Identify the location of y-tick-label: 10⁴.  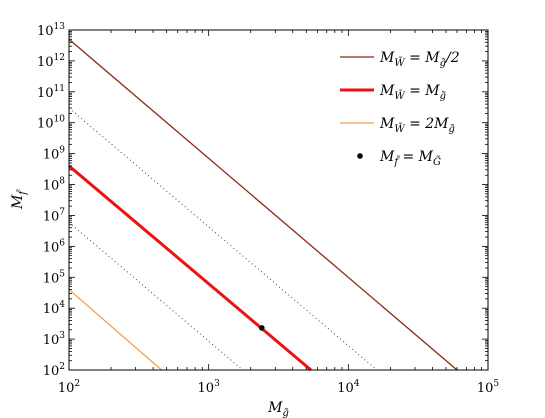
(54, 308).